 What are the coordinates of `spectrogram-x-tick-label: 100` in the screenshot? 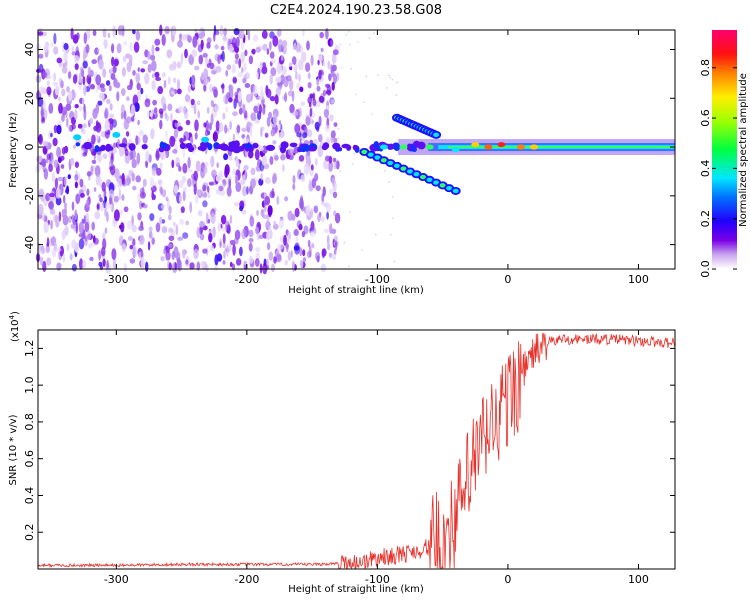 It's located at (638, 279).